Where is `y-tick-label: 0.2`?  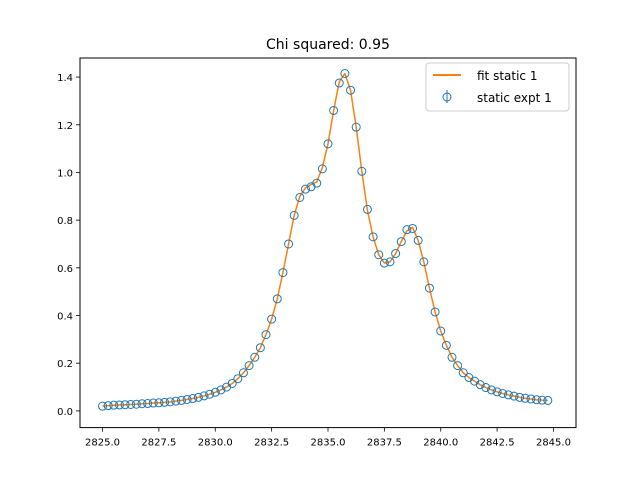
y-tick-label: 0.2 is located at coordinates (65, 364).